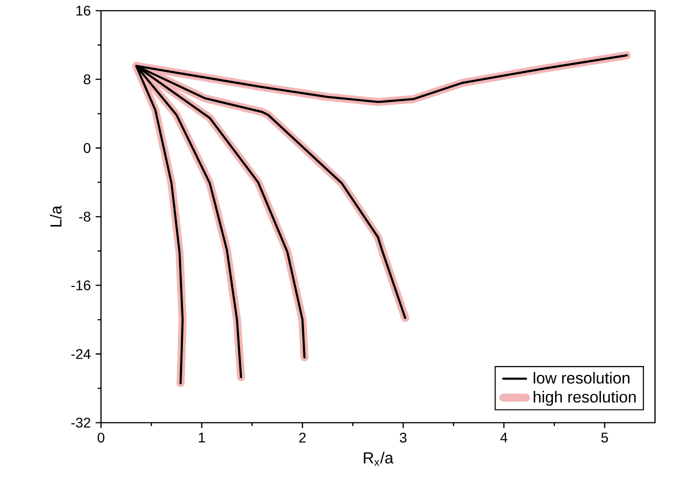 The height and width of the screenshot is (496, 680). What do you see at coordinates (81, 354) in the screenshot?
I see `y-tick-label: -24` at bounding box center [81, 354].